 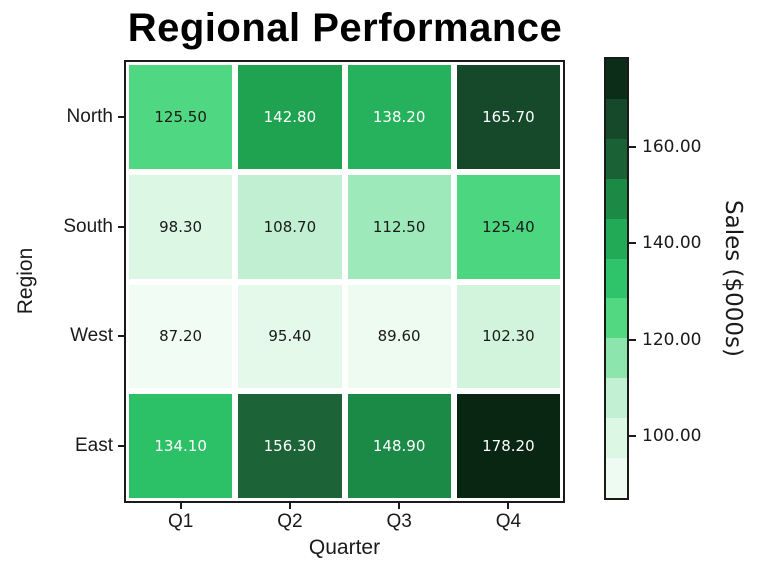 I want to click on cell-value-label: 138.20, so click(x=399, y=116).